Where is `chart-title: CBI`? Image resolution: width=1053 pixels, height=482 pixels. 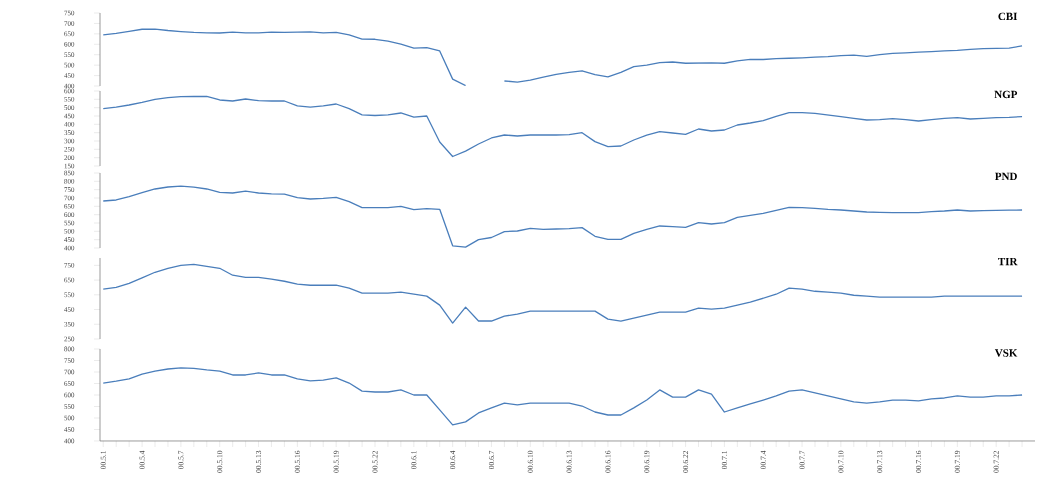
chart-title: CBI is located at coordinates (1008, 16).